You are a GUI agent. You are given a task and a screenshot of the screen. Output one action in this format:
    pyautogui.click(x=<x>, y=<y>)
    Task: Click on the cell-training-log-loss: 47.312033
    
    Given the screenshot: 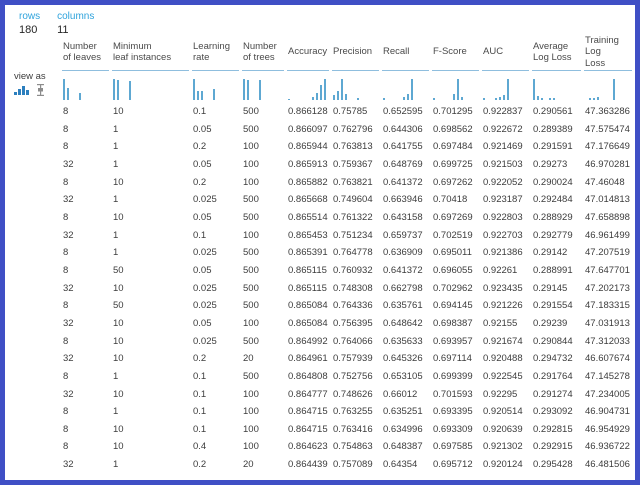 What is the action you would take?
    pyautogui.click(x=607, y=341)
    